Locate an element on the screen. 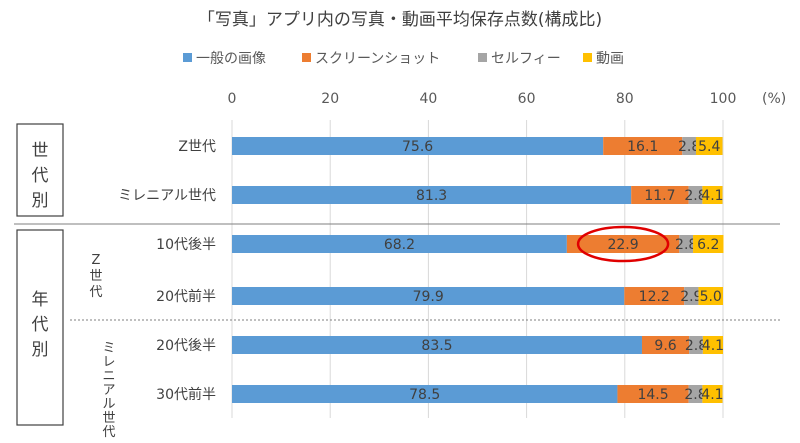 This screenshot has width=800, height=443. data-label: 81.3 is located at coordinates (431, 196).